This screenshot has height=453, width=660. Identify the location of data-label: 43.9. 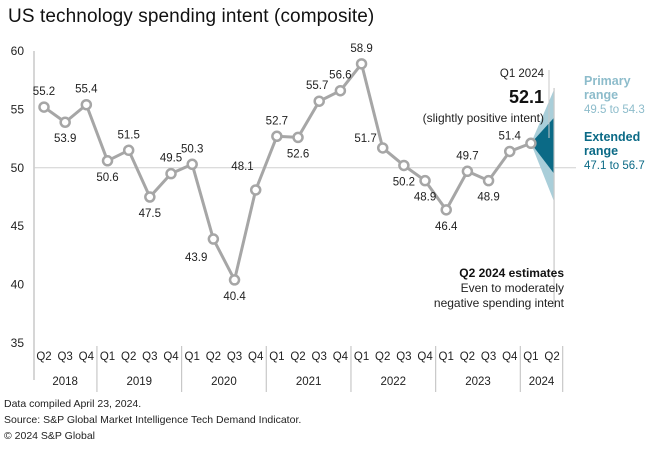
(196, 258).